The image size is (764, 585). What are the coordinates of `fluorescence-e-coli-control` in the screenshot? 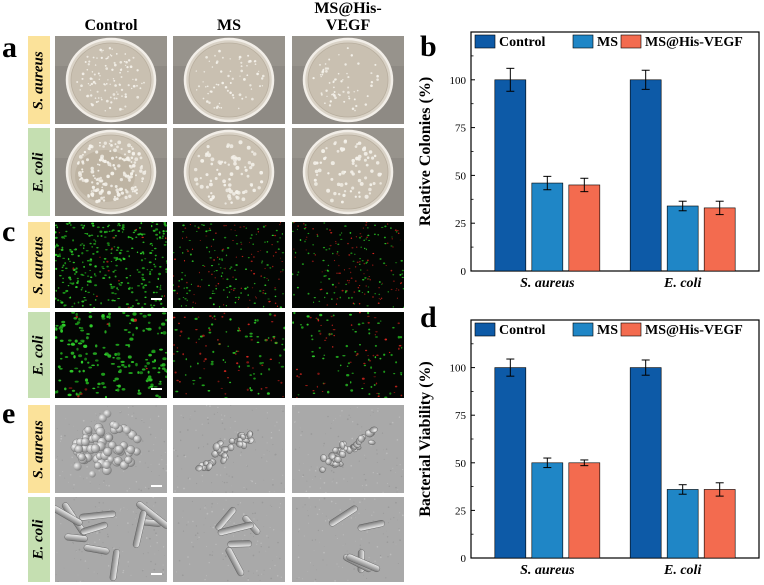 It's located at (111, 355).